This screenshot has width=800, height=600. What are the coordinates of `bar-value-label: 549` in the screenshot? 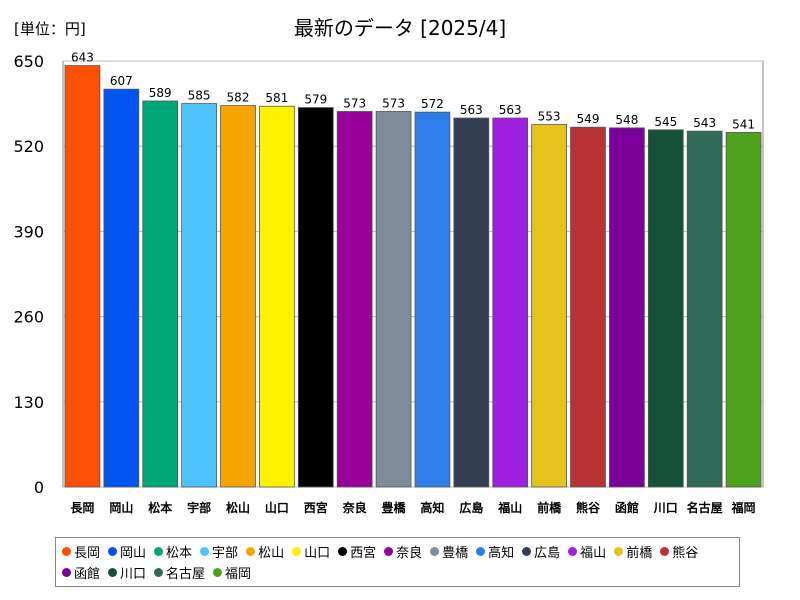 It's located at (588, 119).